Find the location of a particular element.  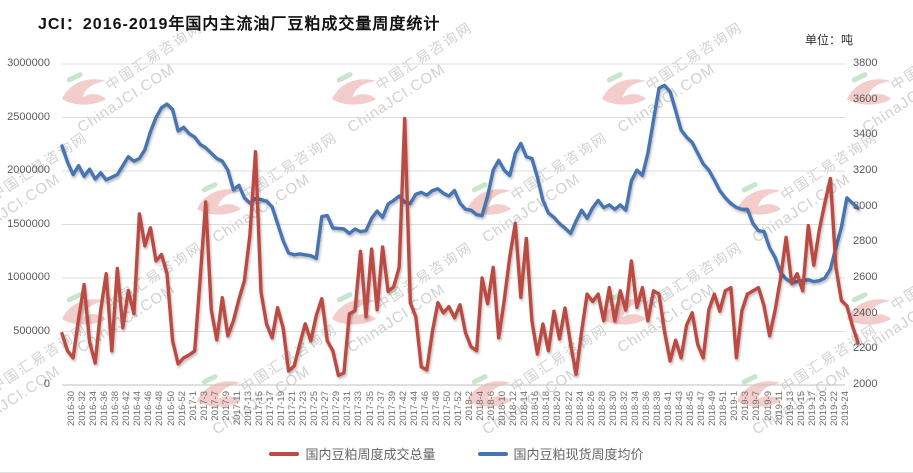

x-axis-tick: 2016-46 is located at coordinates (149, 408).